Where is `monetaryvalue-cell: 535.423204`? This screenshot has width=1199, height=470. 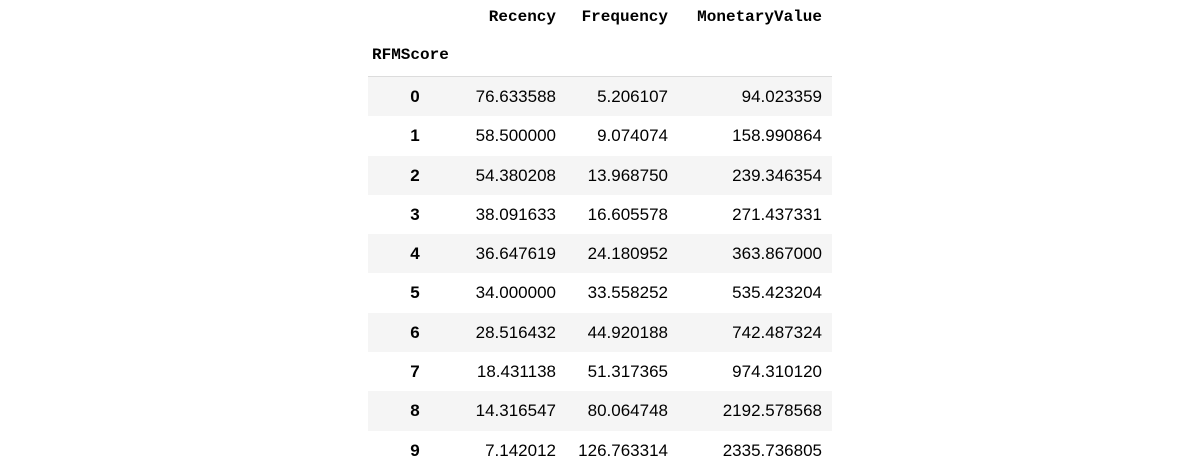
monetaryvalue-cell: 535.423204 is located at coordinates (777, 293).